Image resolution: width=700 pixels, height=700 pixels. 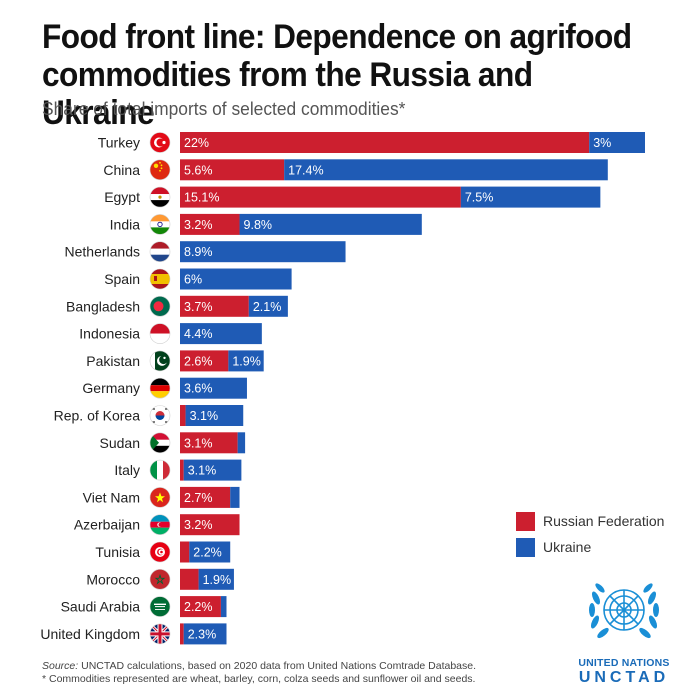 What do you see at coordinates (201, 198) in the screenshot?
I see `value-label-russia: 15.1%` at bounding box center [201, 198].